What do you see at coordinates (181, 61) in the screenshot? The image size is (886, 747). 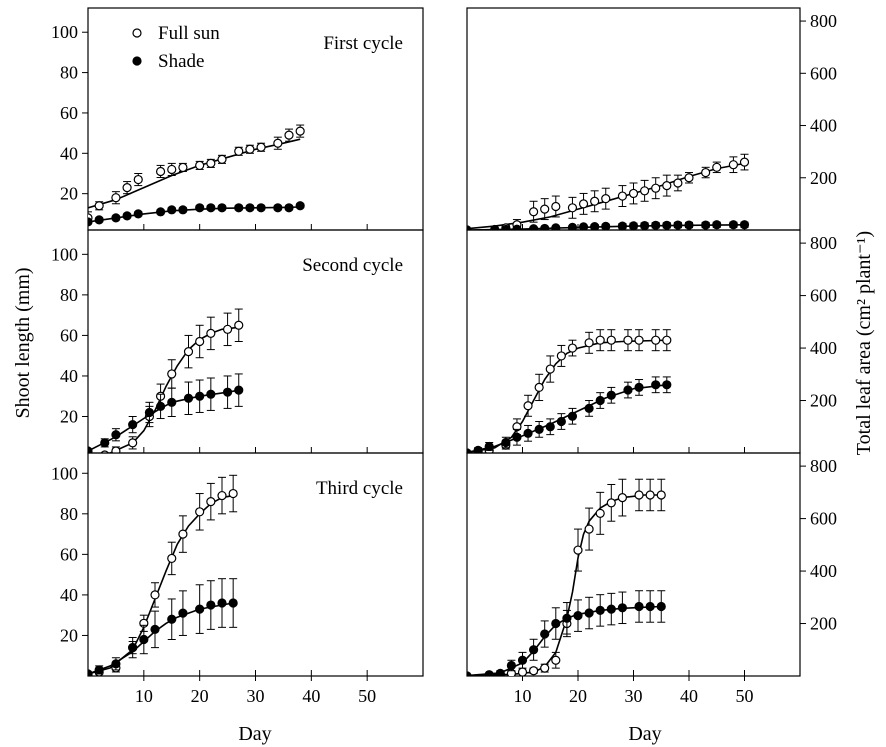 I see `legend-label: Shade` at bounding box center [181, 61].